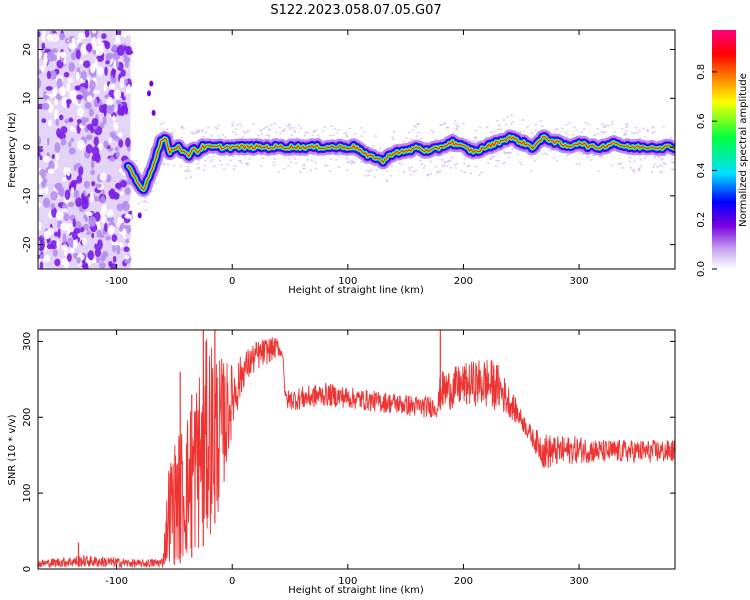  Describe the element at coordinates (116, 281) in the screenshot. I see `spectrogram-x-tick-label: -100` at that location.